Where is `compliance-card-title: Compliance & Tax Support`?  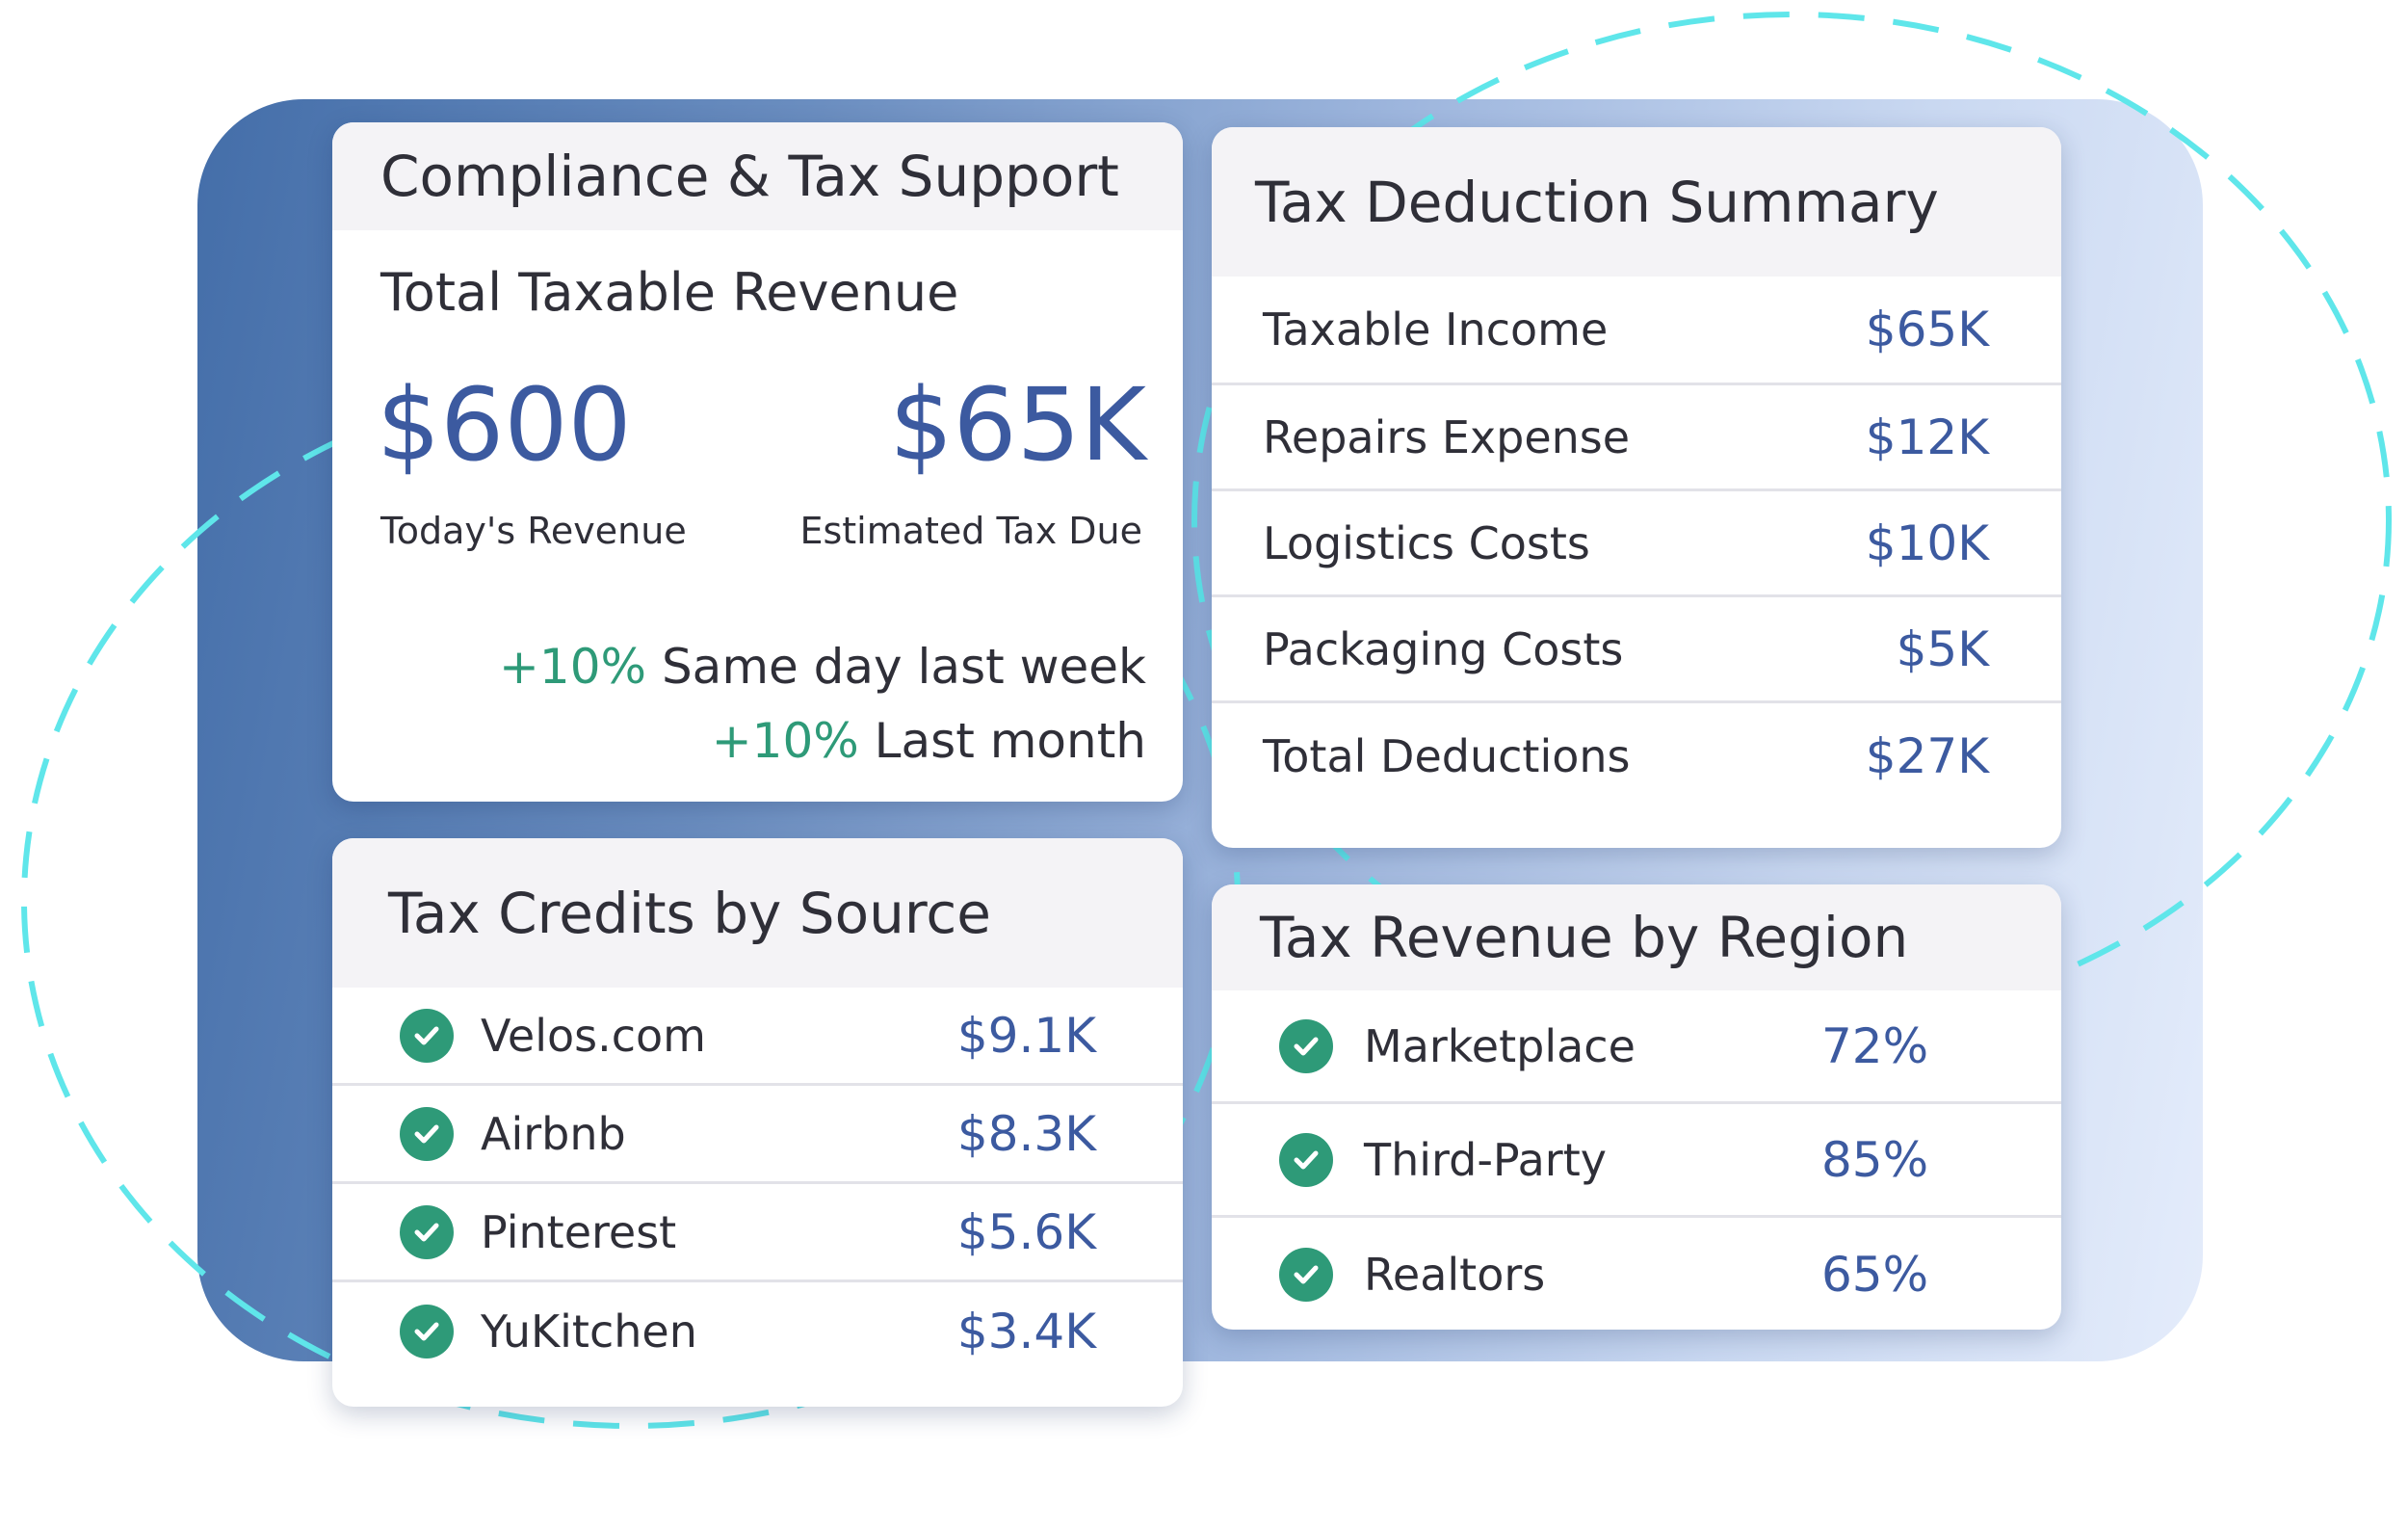
compliance-card-title: Compliance & Tax Support is located at coordinates (757, 176).